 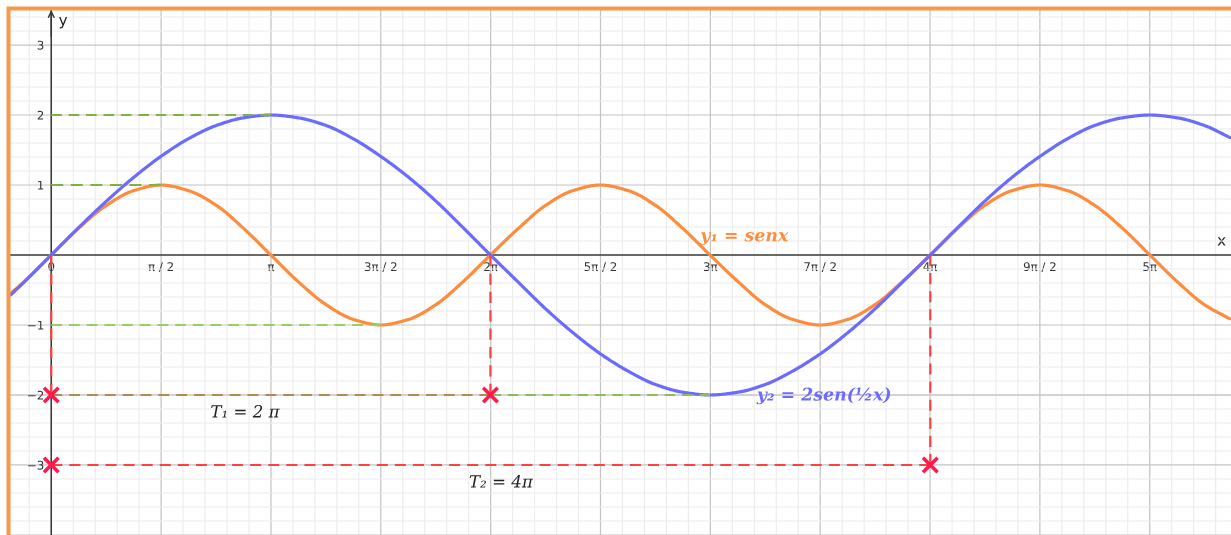 What do you see at coordinates (1039, 267) in the screenshot?
I see `x-tick-label: 9π / 2` at bounding box center [1039, 267].